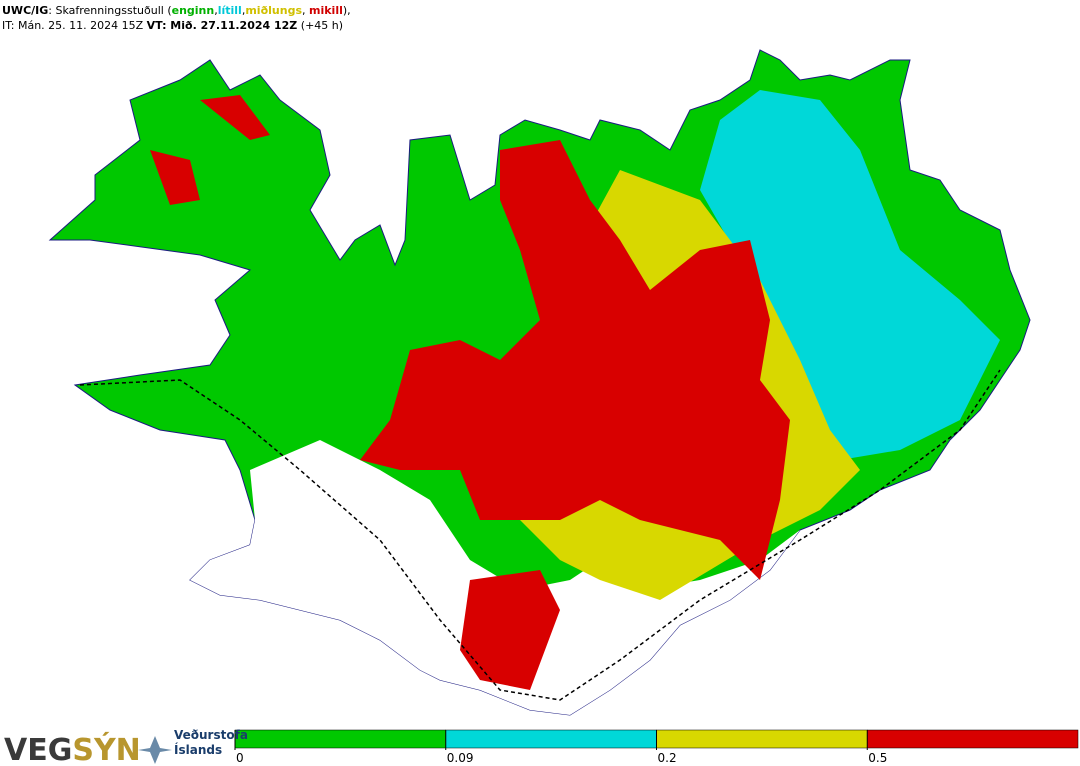  I want to click on header-text: UWC/IG, so click(25, 10).